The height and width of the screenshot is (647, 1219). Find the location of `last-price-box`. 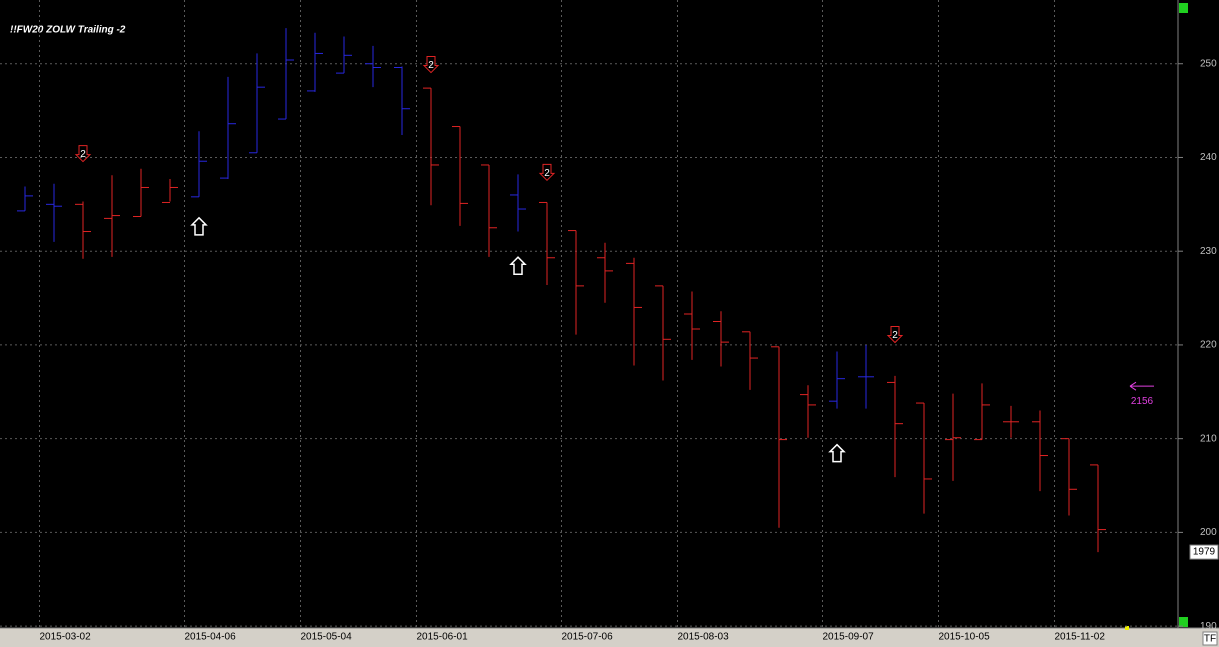

last-price-box is located at coordinates (1204, 552).